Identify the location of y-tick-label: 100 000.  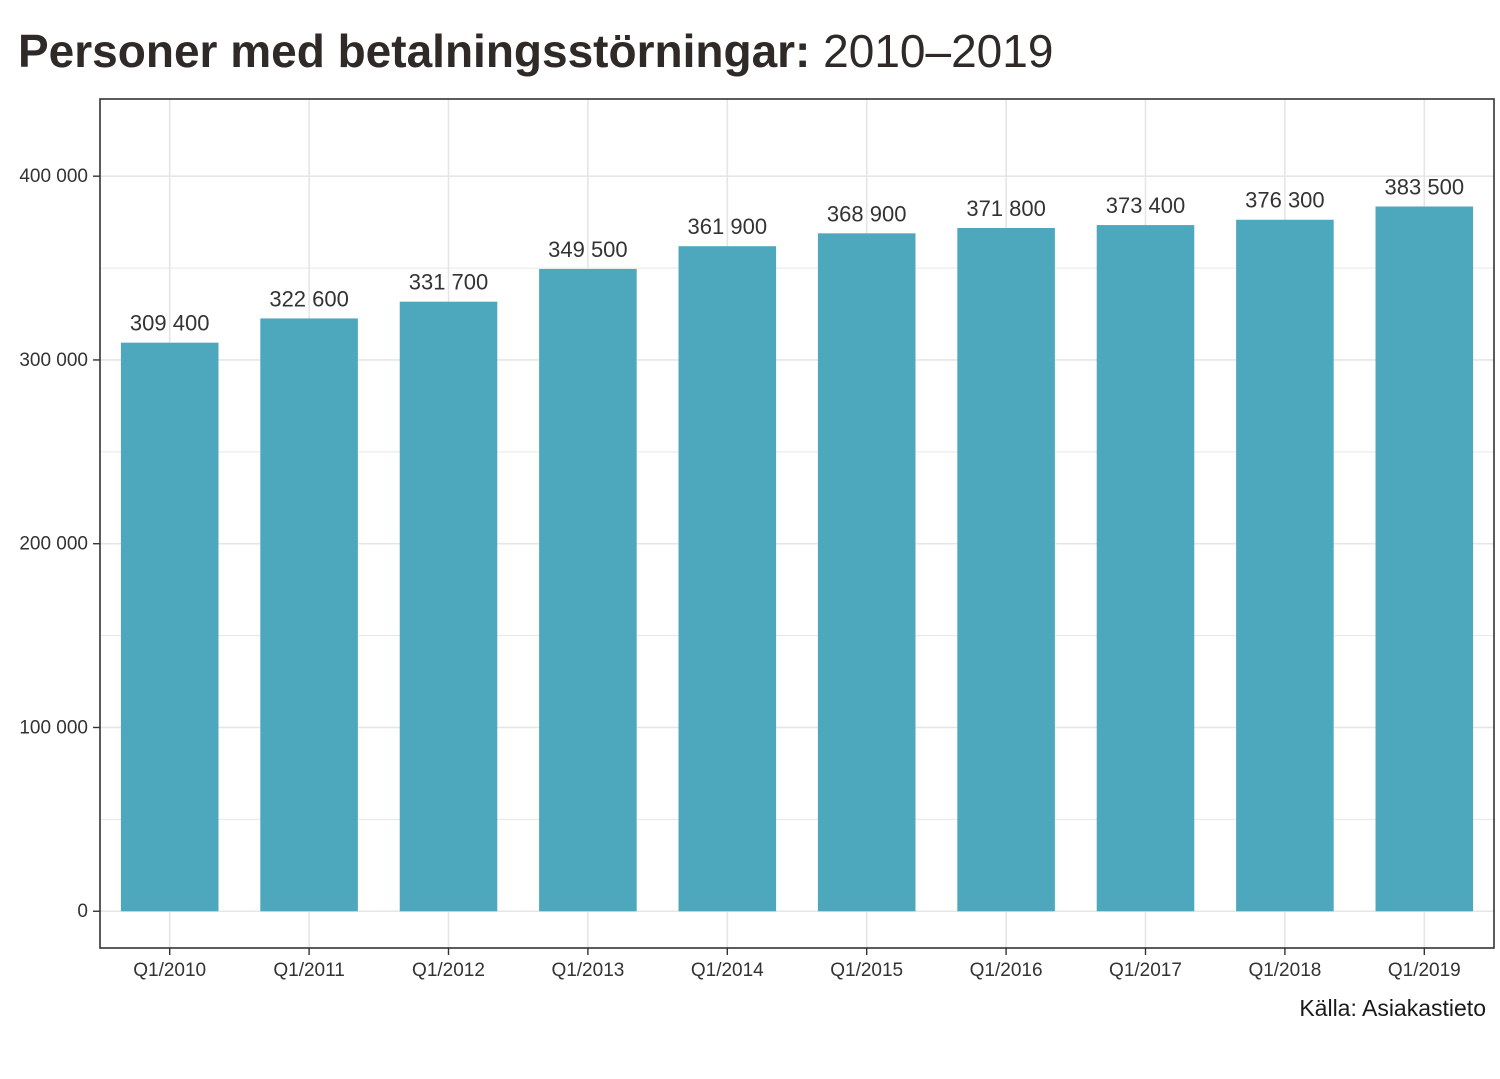
(53, 727).